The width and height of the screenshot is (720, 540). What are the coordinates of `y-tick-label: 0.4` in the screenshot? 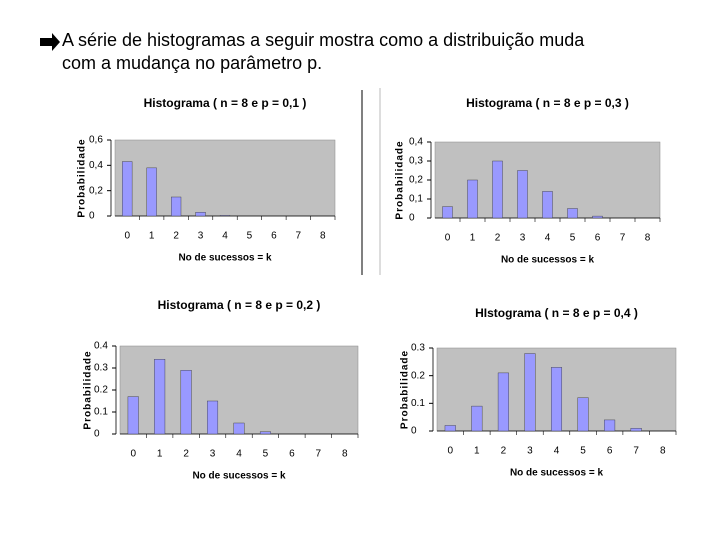 It's located at (101, 346).